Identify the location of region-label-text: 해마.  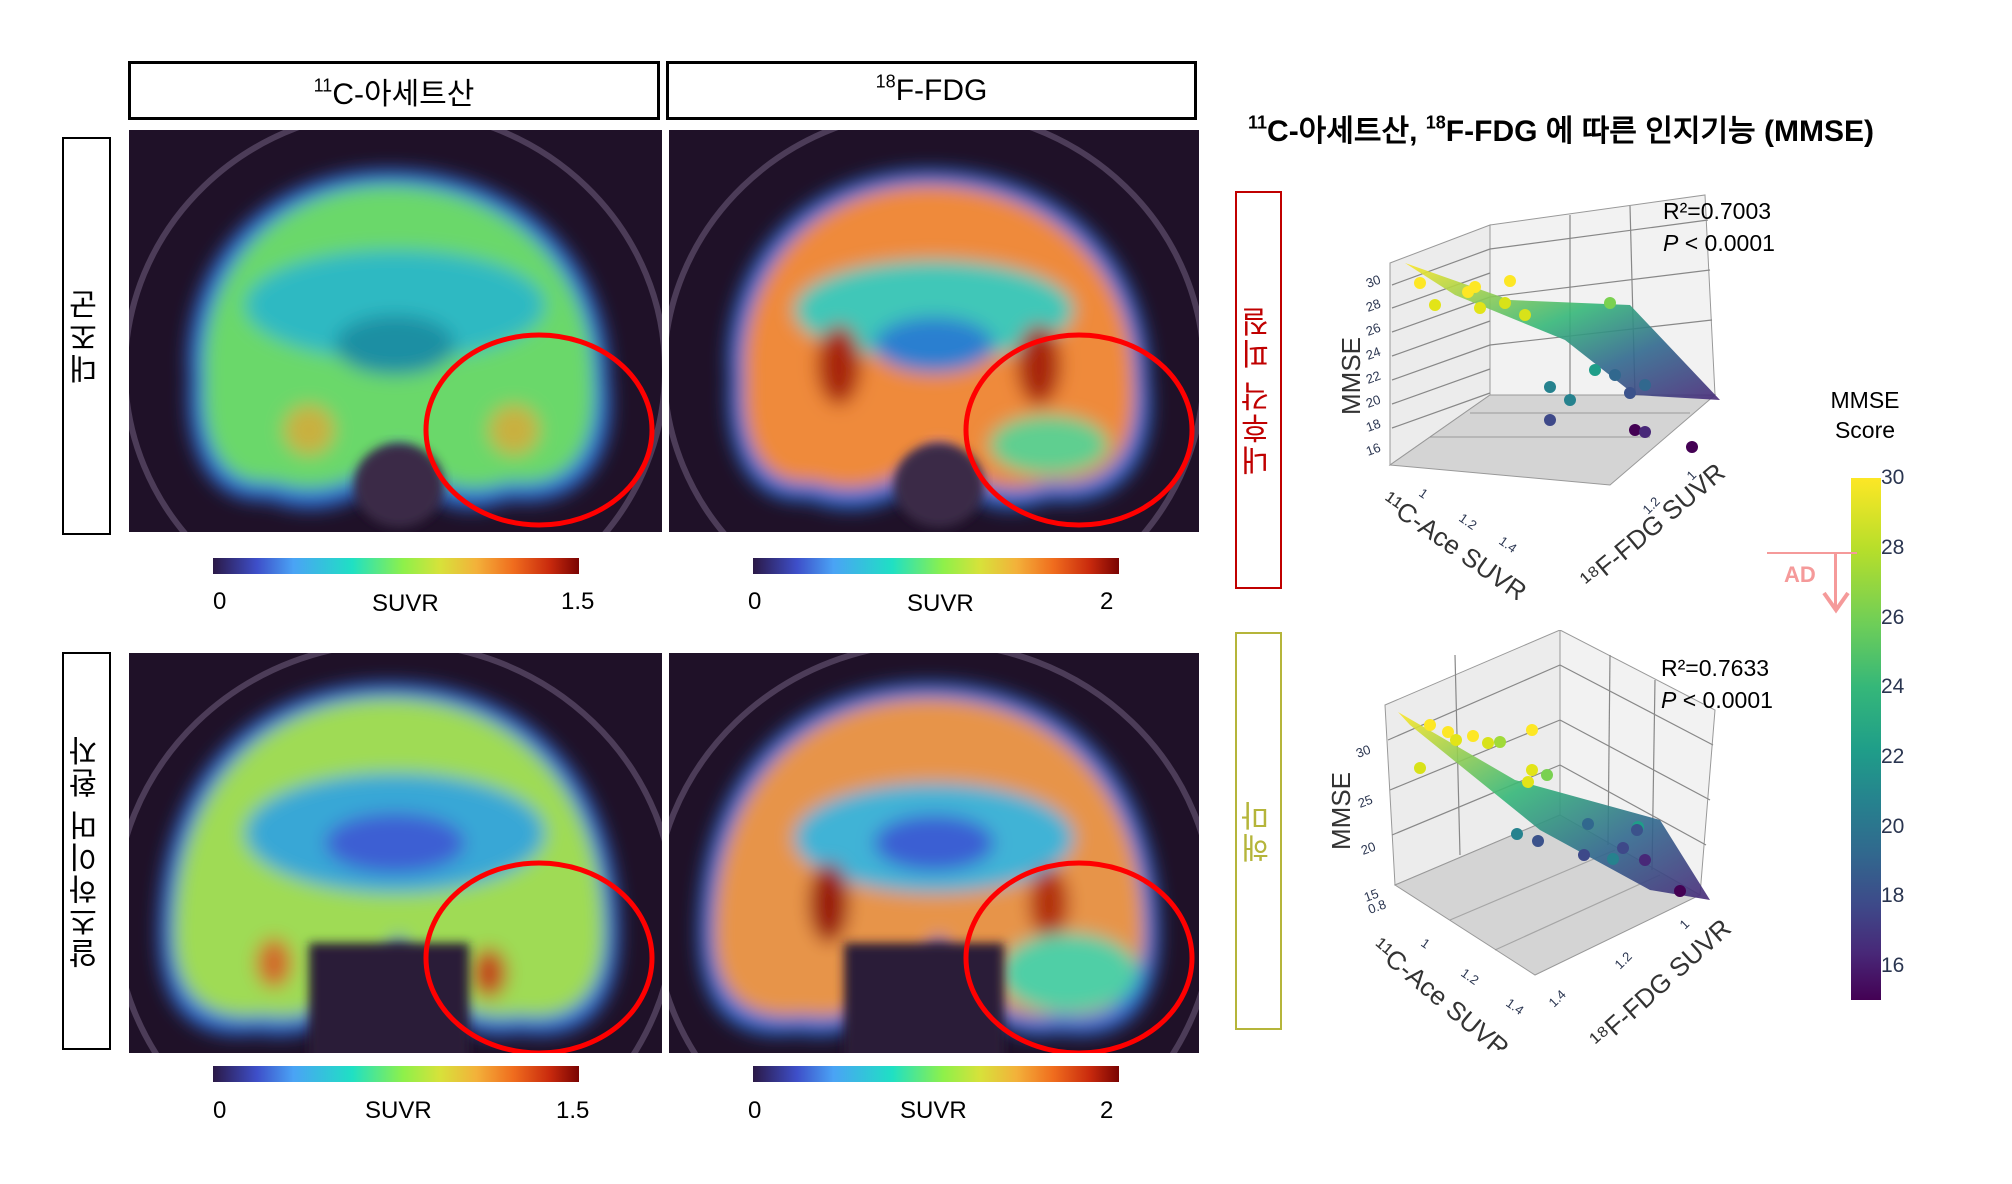
(1258, 831).